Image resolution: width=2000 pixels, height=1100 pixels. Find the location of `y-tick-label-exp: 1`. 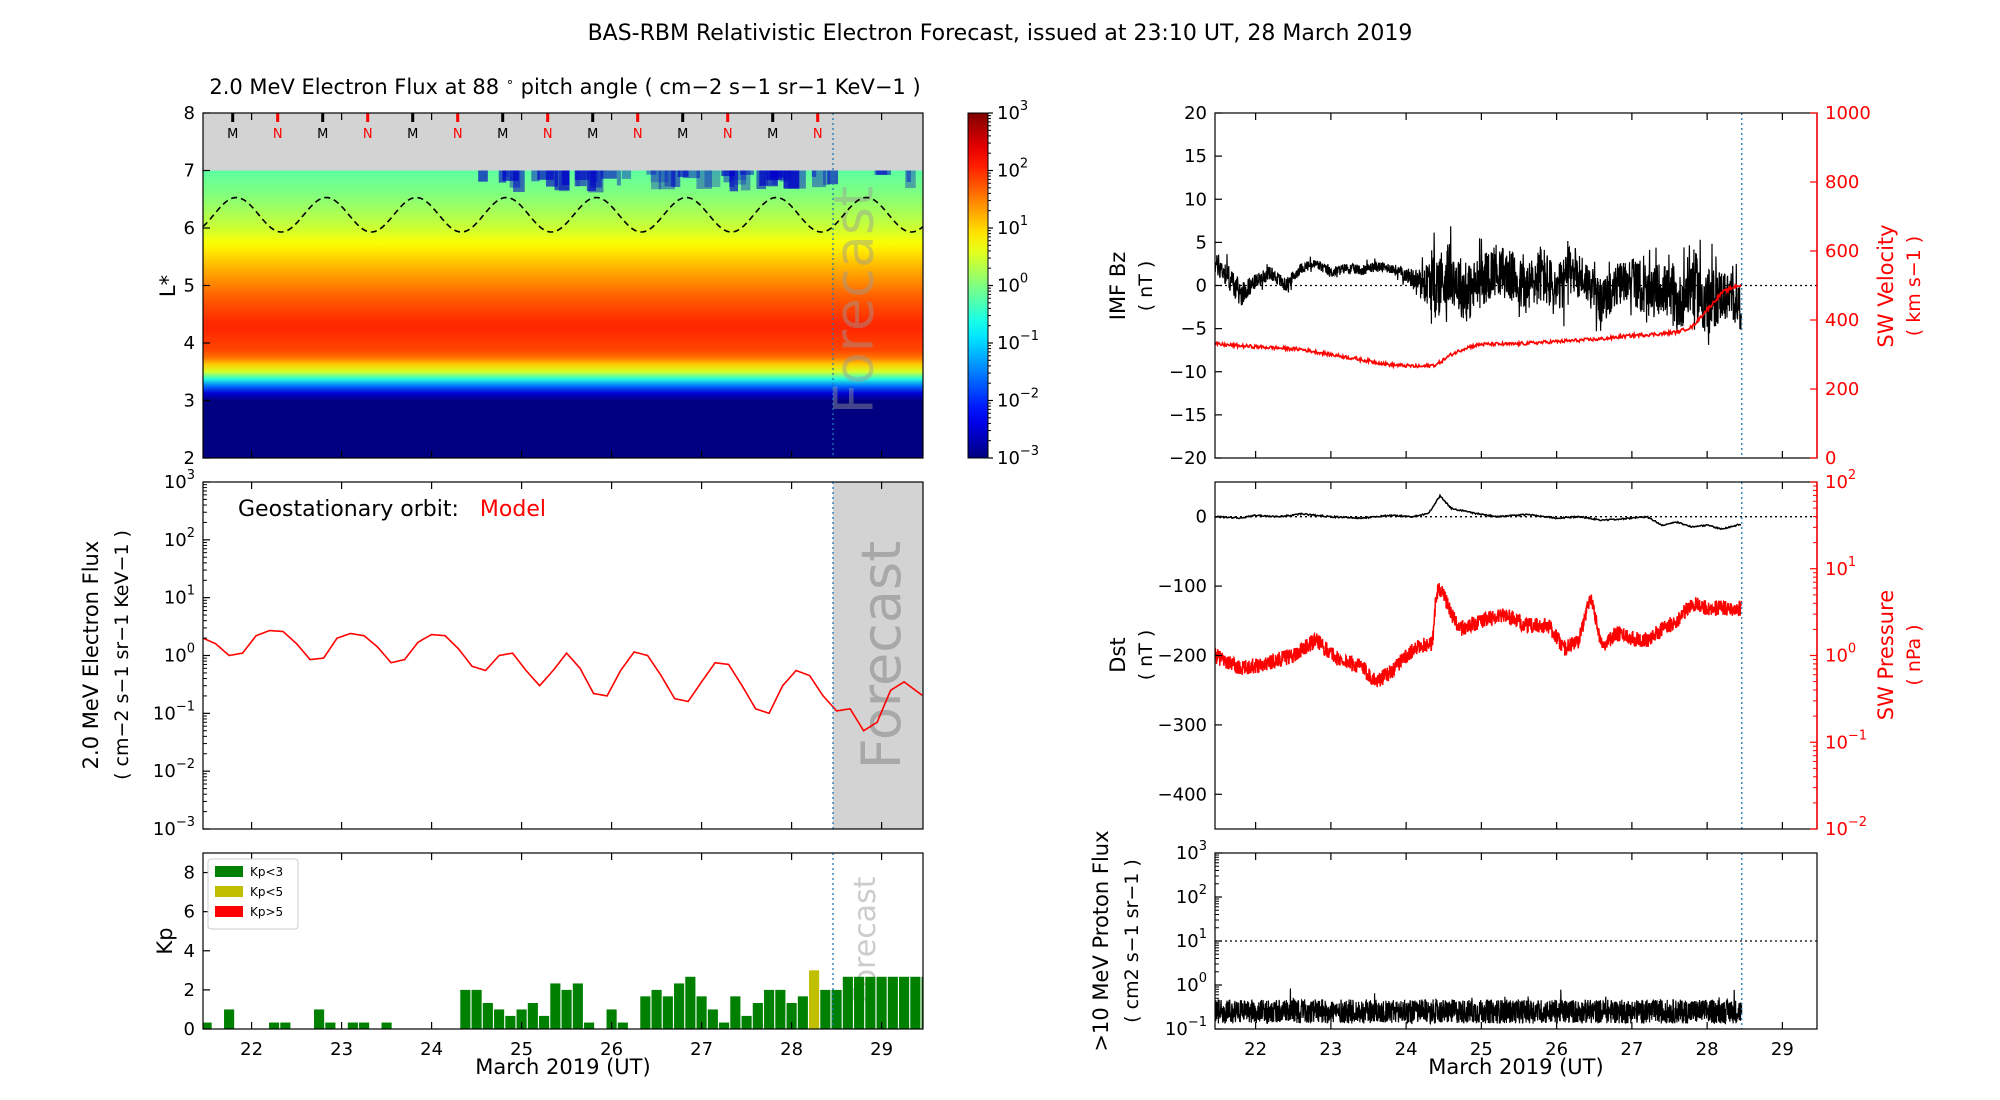

y-tick-label-exp: 1 is located at coordinates (1203, 934).